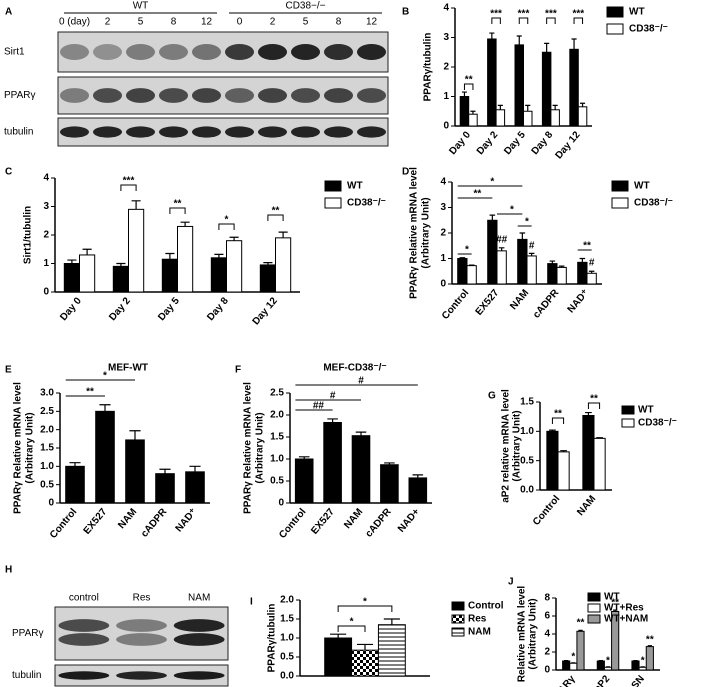 Image resolution: width=709 pixels, height=687 pixels. What do you see at coordinates (26, 675) in the screenshot?
I see `row-label: tubulin` at bounding box center [26, 675].